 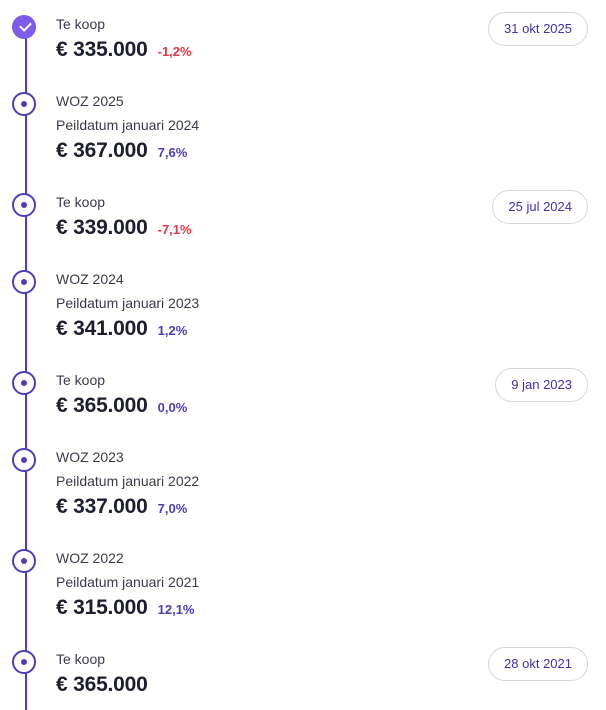 I want to click on entry-price: € 339.000, so click(x=102, y=227).